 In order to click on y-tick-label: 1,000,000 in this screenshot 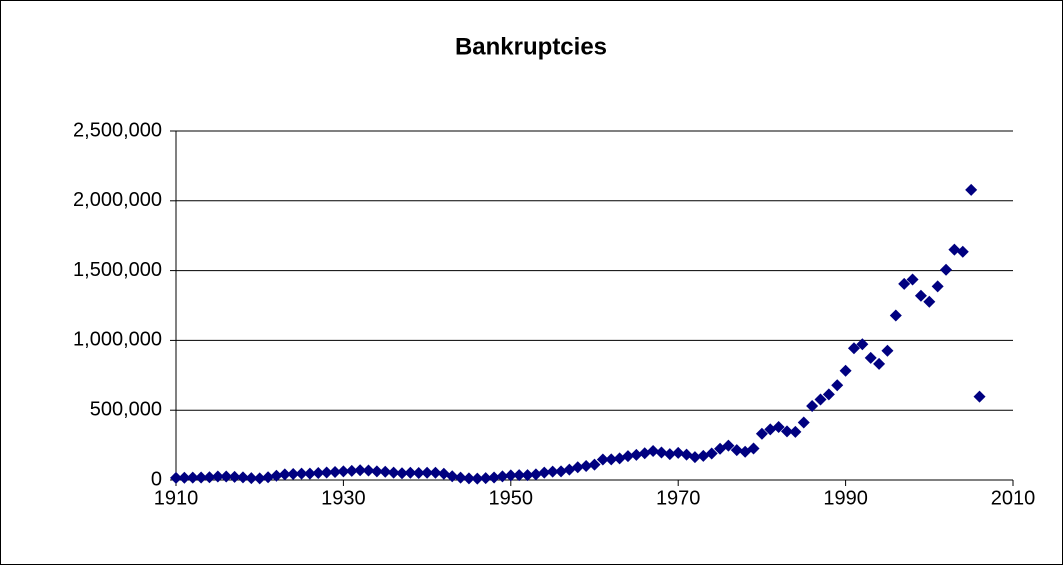, I will do `click(117, 340)`.